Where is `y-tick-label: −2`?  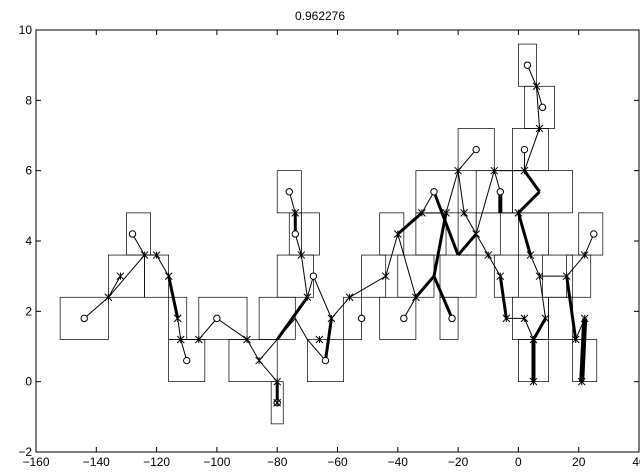
y-tick-label: −2 is located at coordinates (25, 452).